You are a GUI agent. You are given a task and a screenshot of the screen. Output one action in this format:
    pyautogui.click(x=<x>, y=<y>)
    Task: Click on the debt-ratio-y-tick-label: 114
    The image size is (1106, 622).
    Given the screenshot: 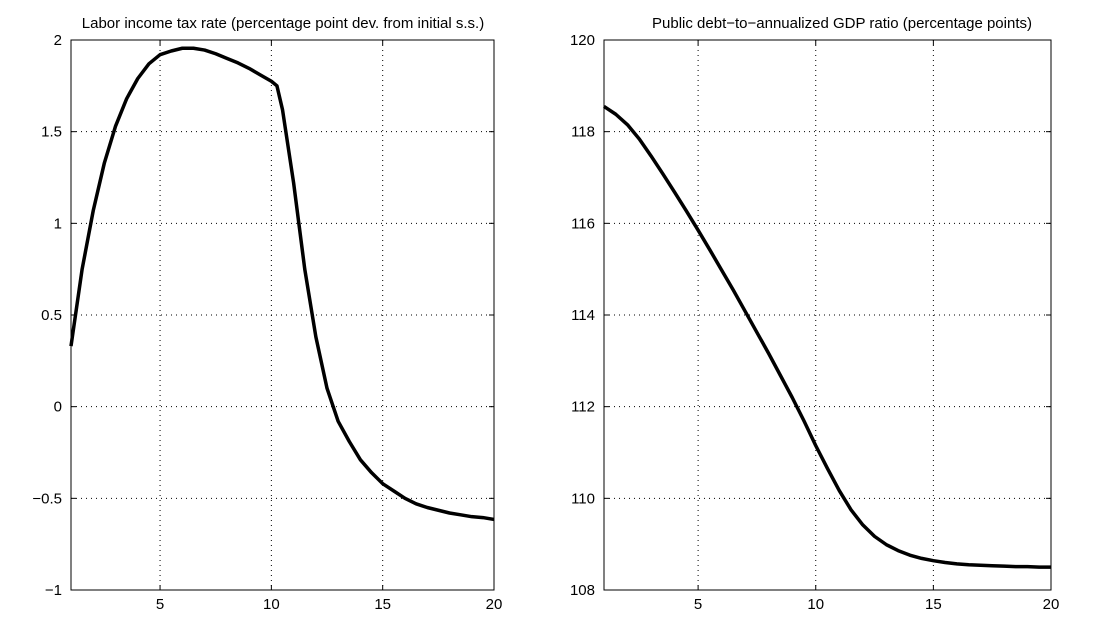 What is the action you would take?
    pyautogui.click(x=583, y=315)
    